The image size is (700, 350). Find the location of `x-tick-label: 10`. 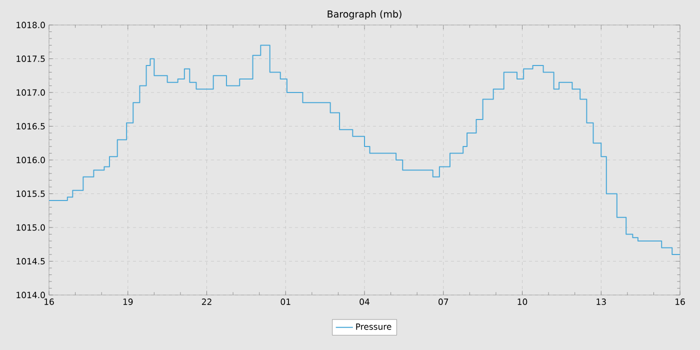

x-tick-label: 10 is located at coordinates (523, 301).